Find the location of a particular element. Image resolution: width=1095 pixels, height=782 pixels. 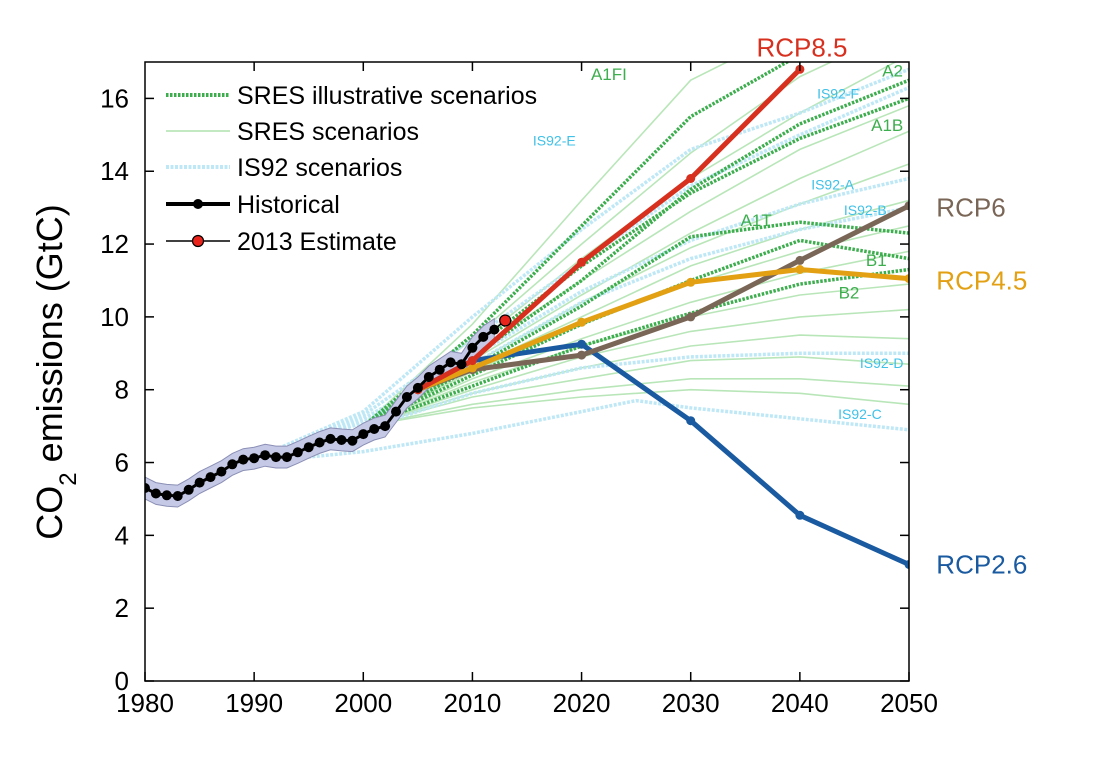

historical-point-1988 is located at coordinates (232, 464).